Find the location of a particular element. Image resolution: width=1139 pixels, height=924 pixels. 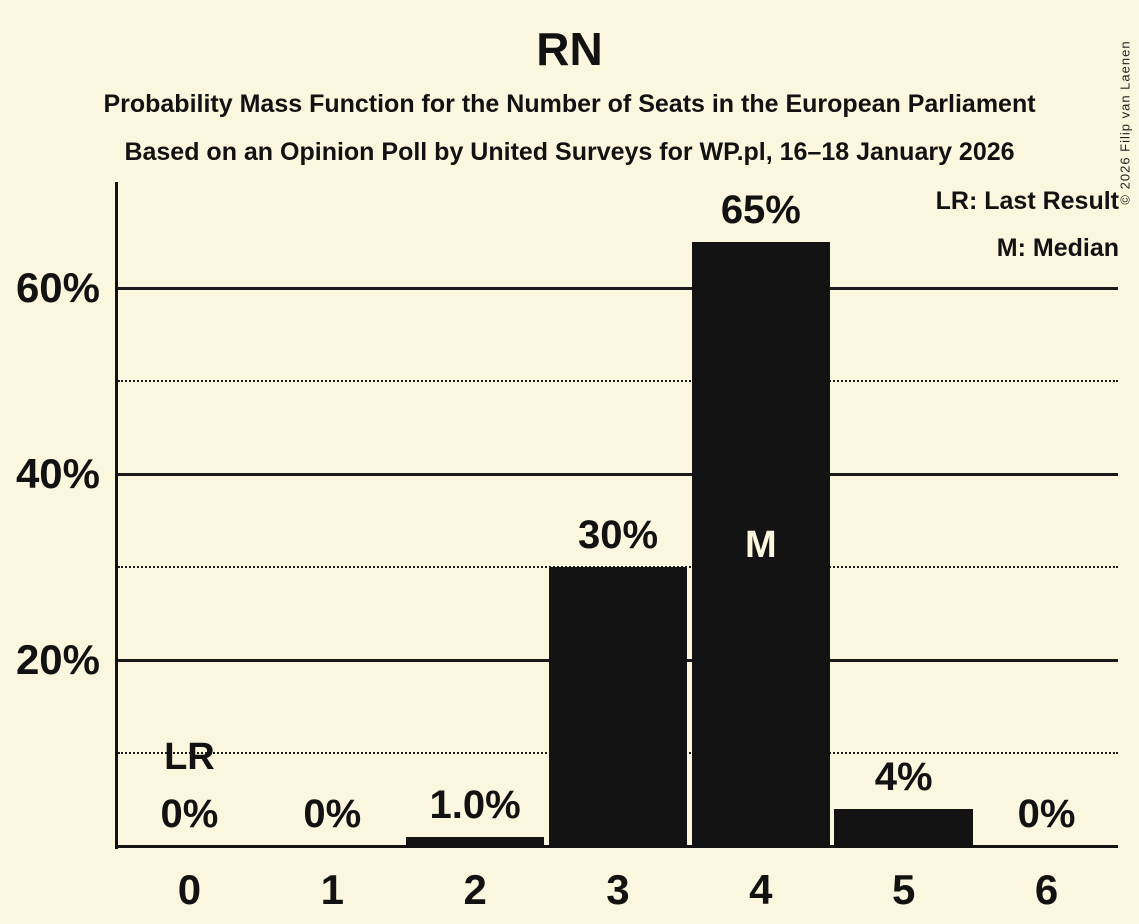

x-tick-label-4: 4 is located at coordinates (761, 889).